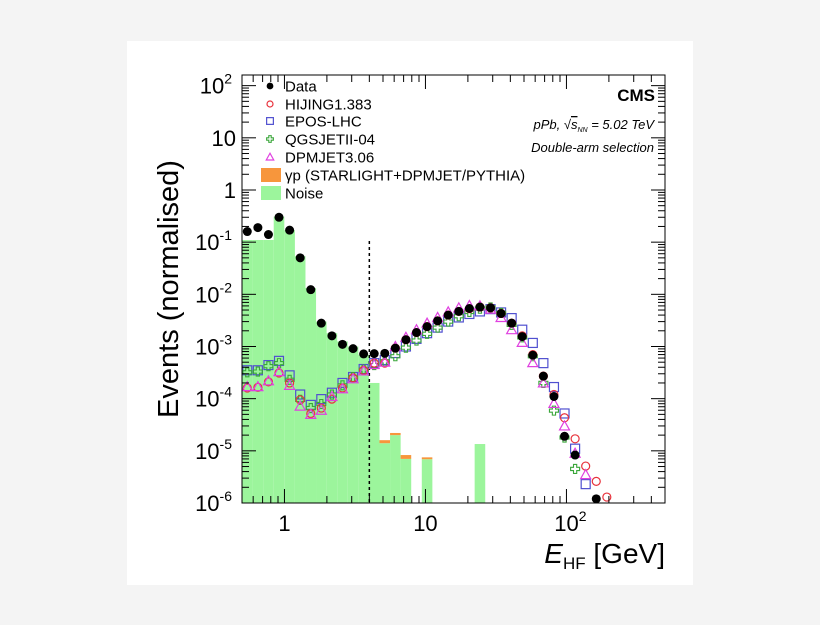 Image resolution: width=820 pixels, height=625 pixels. What do you see at coordinates (213, 502) in the screenshot?
I see `y-tick-label: 10⁻⁶` at bounding box center [213, 502].